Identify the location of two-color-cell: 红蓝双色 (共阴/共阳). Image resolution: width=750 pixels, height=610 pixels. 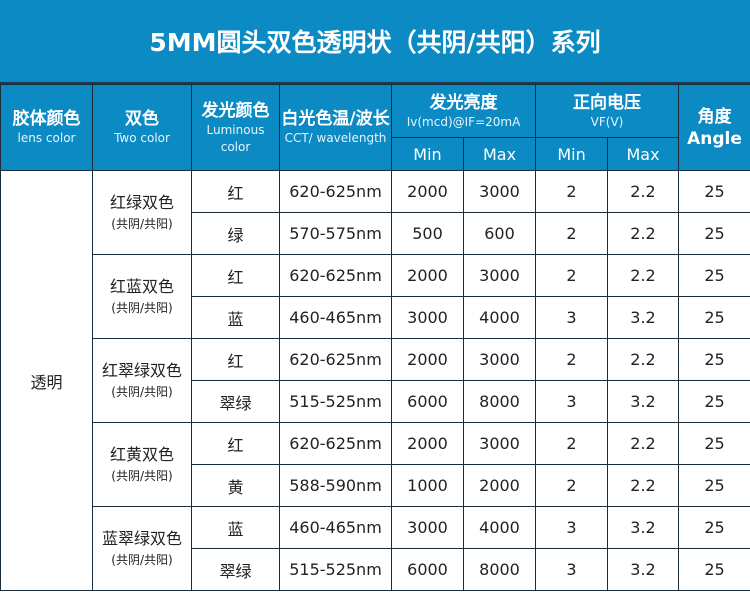
(142, 296).